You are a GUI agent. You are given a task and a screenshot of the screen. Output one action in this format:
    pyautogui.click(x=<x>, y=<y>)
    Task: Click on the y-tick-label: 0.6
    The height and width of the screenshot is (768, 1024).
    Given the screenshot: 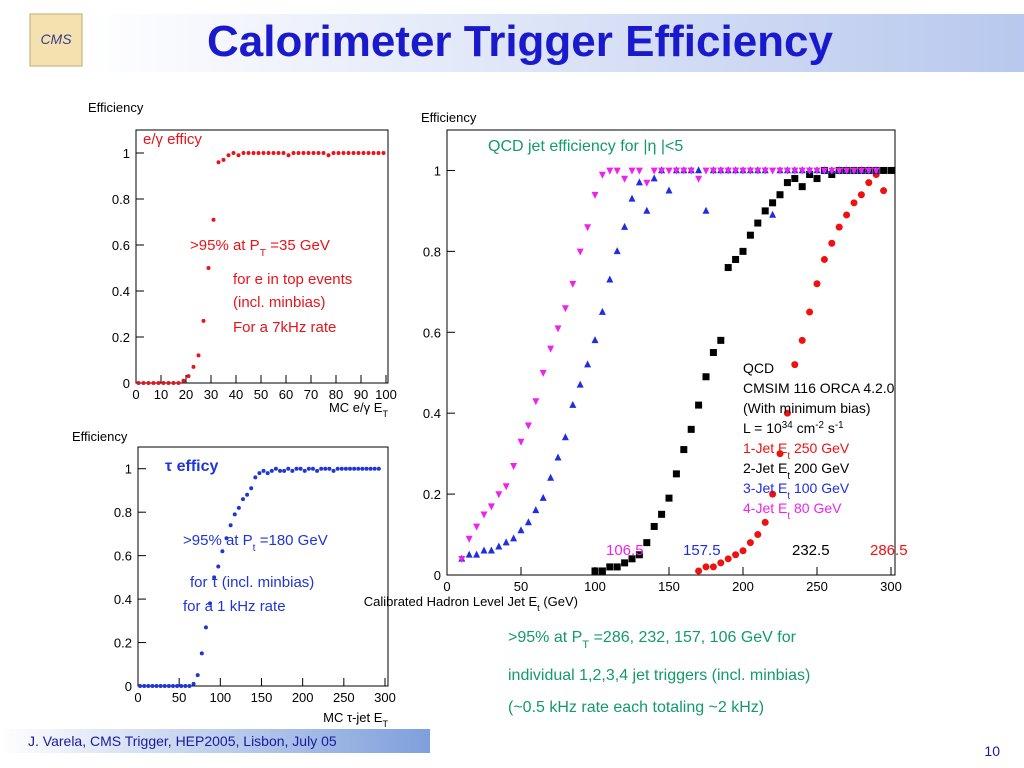 What is the action you would take?
    pyautogui.click(x=121, y=245)
    